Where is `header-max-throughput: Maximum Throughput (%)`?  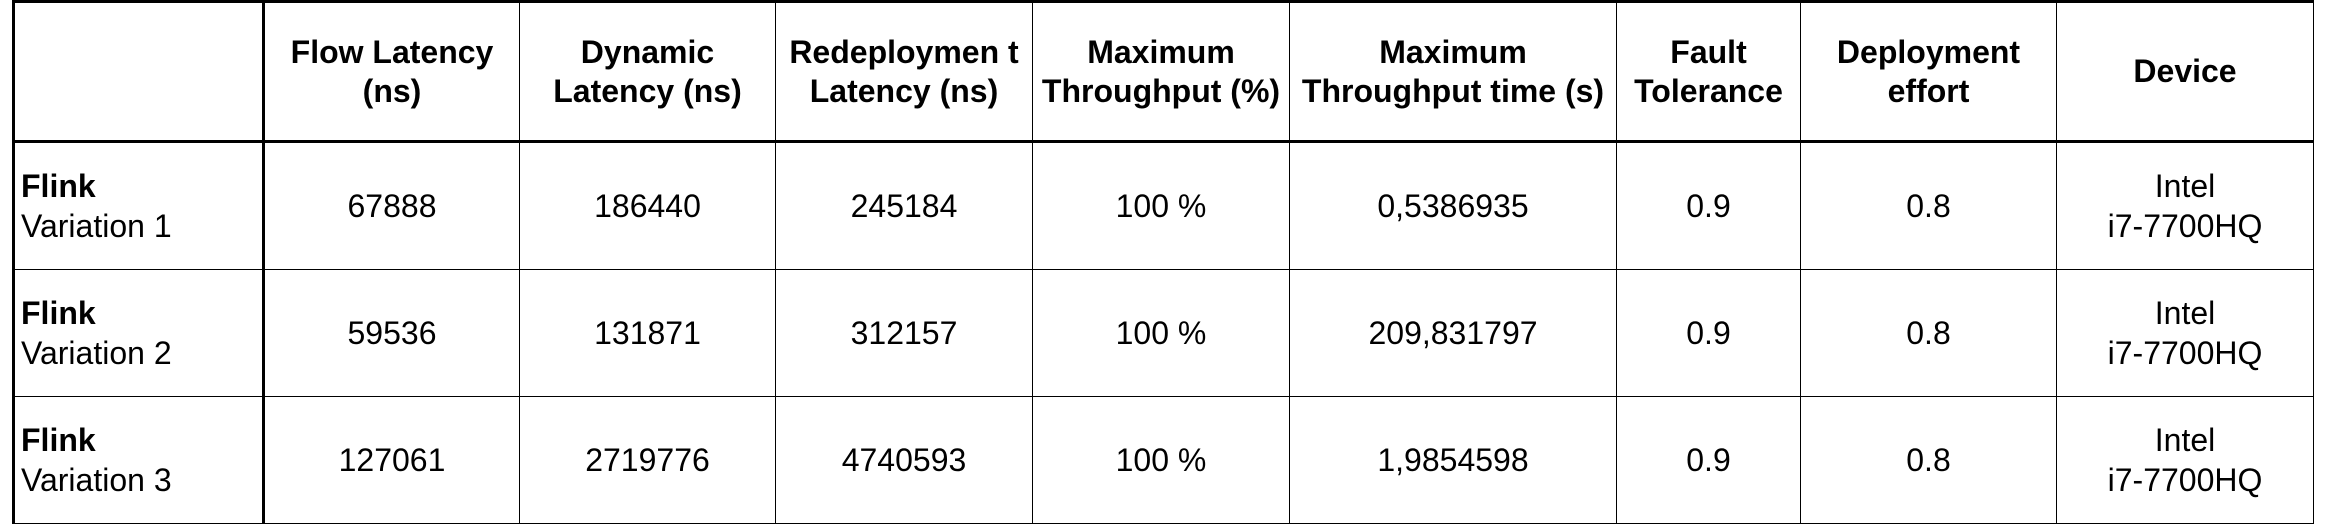
header-max-throughput: Maximum Throughput (%) is located at coordinates (1161, 71).